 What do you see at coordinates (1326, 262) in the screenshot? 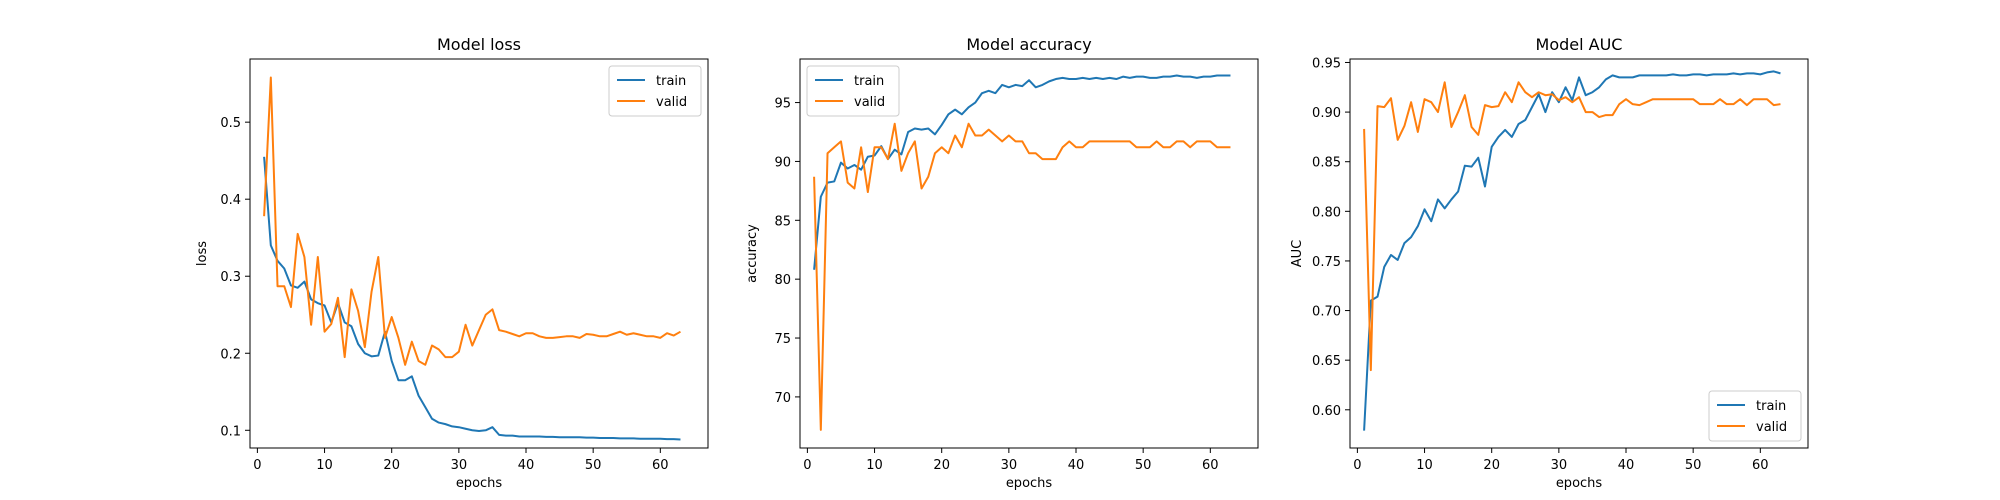
I see `y-tick-label: 0.75` at bounding box center [1326, 262].